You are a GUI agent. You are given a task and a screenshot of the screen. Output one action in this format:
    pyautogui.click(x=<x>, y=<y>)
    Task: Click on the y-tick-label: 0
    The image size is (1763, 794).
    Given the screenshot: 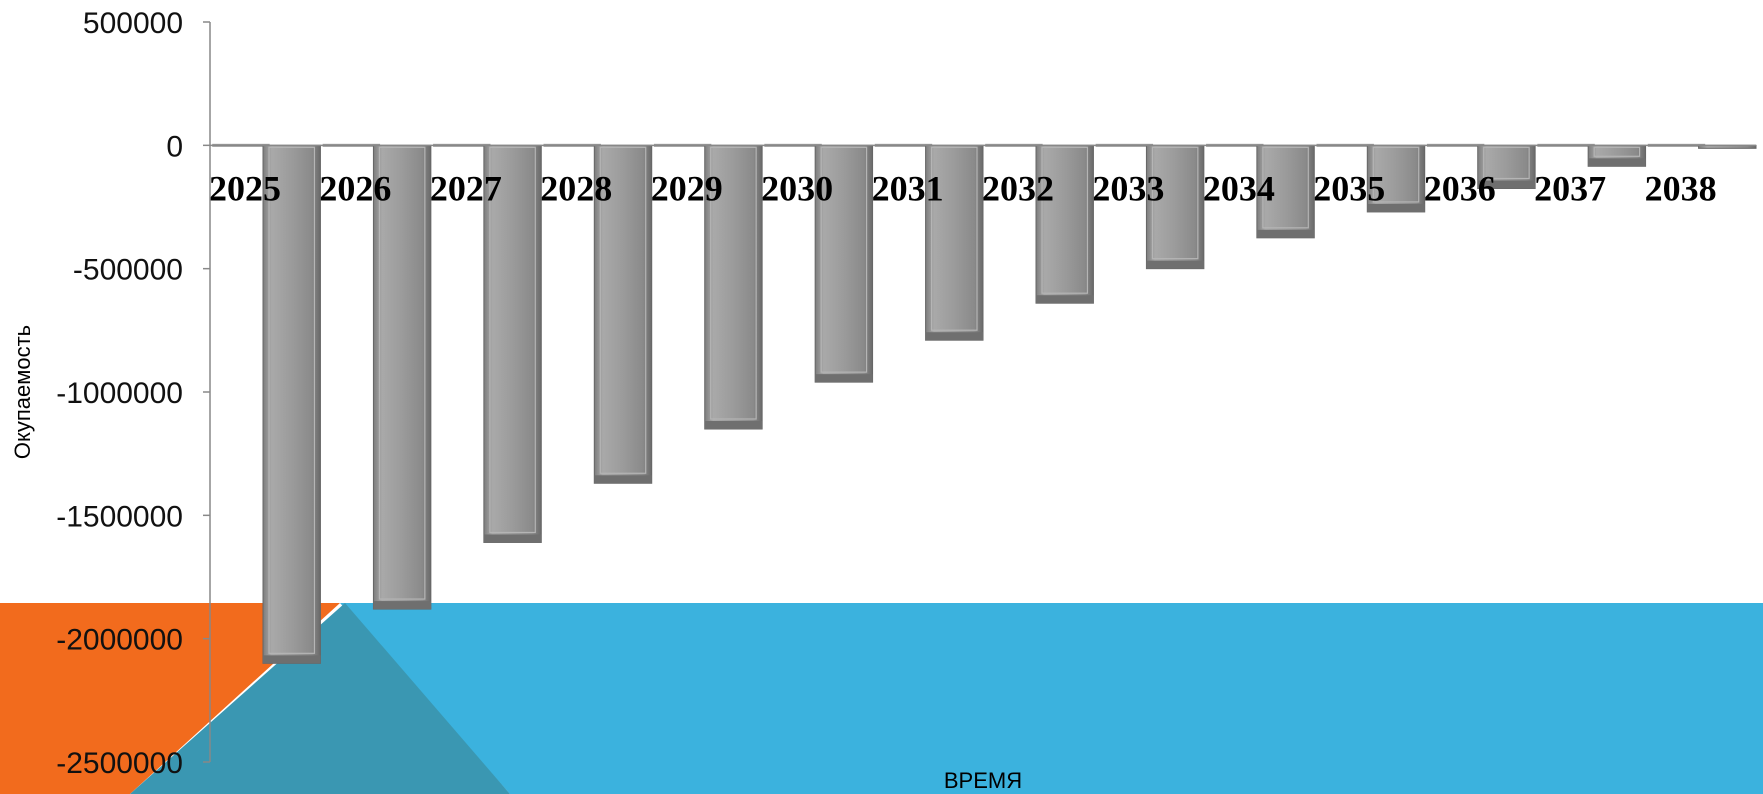 What is the action you would take?
    pyautogui.click(x=174, y=146)
    